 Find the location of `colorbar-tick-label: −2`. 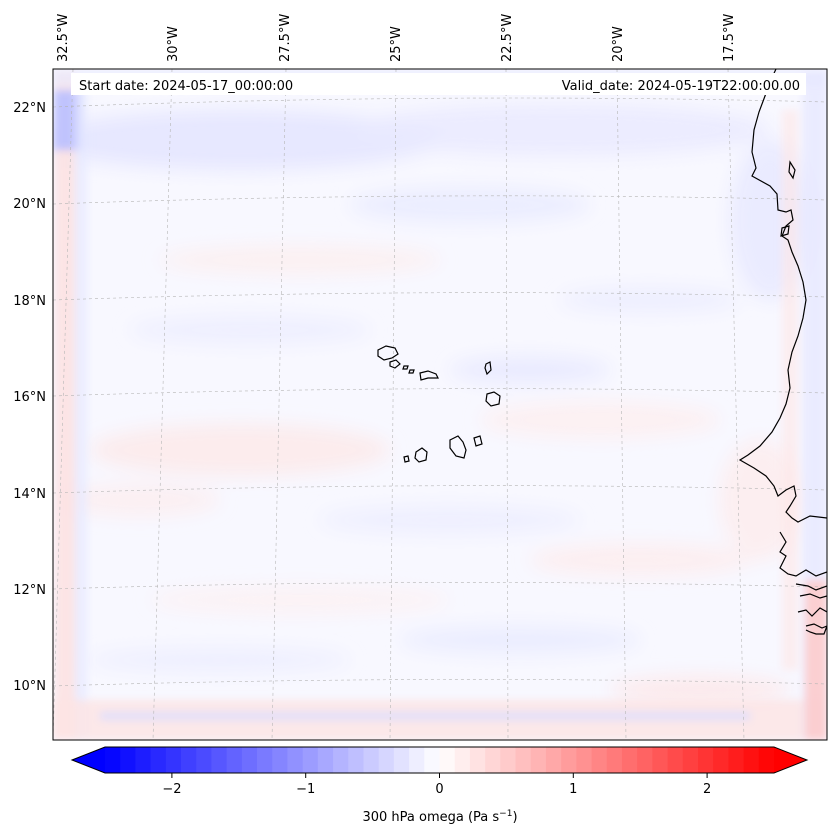

colorbar-tick-label: −2 is located at coordinates (171, 789).